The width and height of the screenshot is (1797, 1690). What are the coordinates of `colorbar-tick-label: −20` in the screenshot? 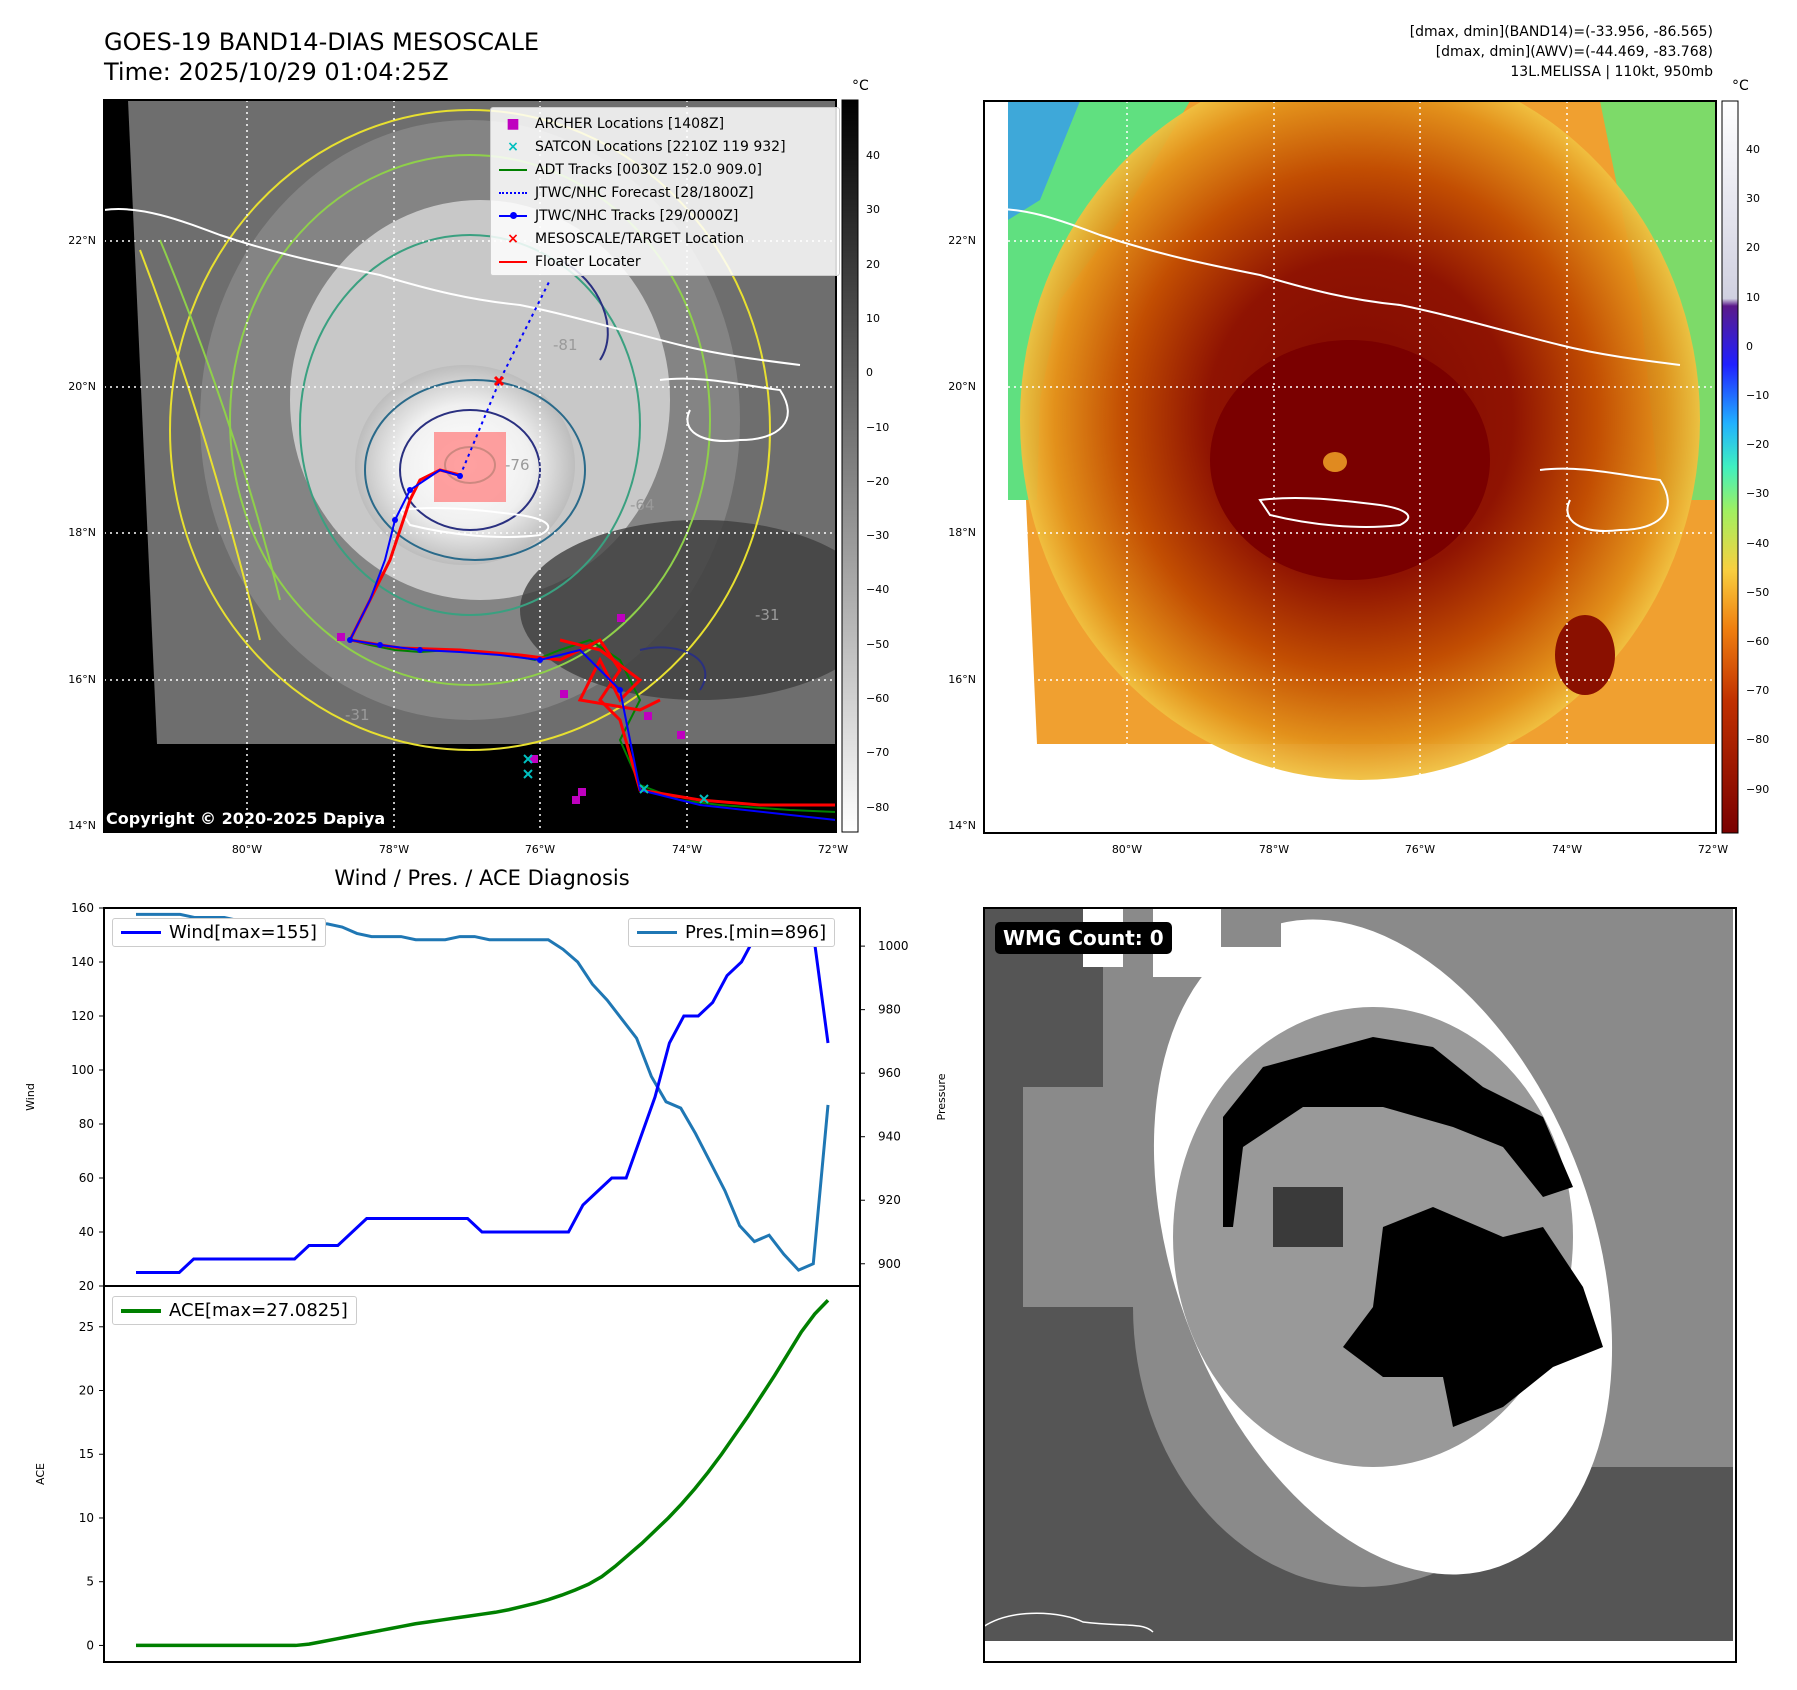 It's located at (1758, 445).